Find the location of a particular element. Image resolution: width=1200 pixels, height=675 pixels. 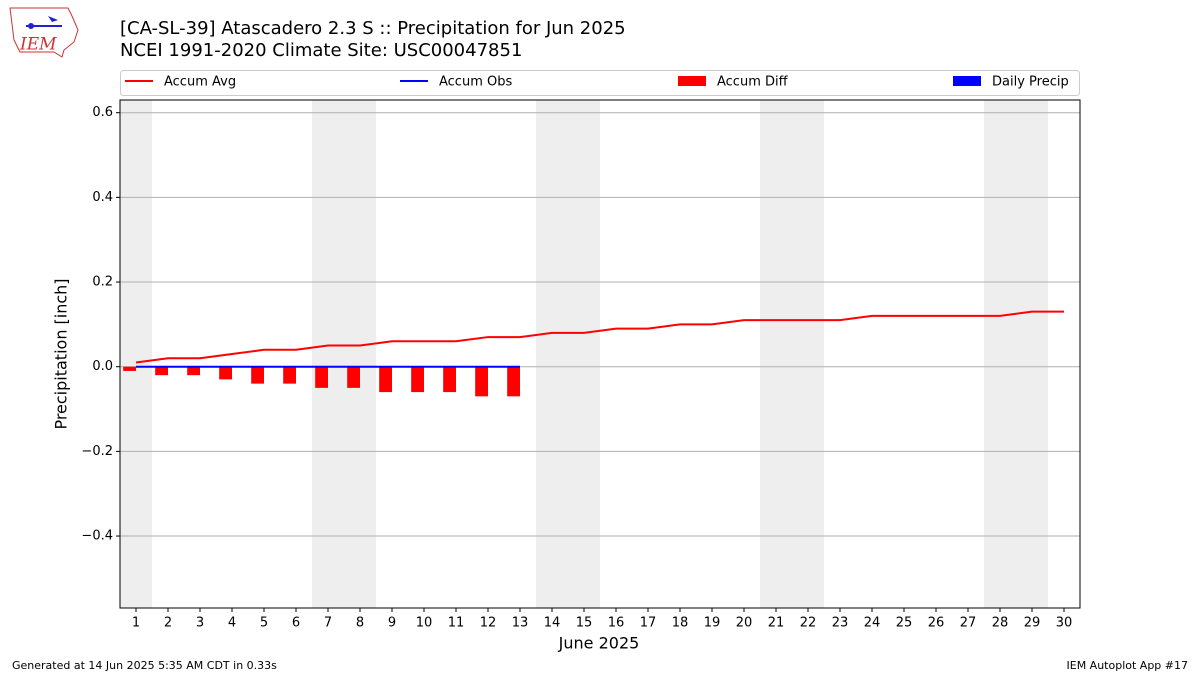

x-tick-label: 1 is located at coordinates (136, 623).